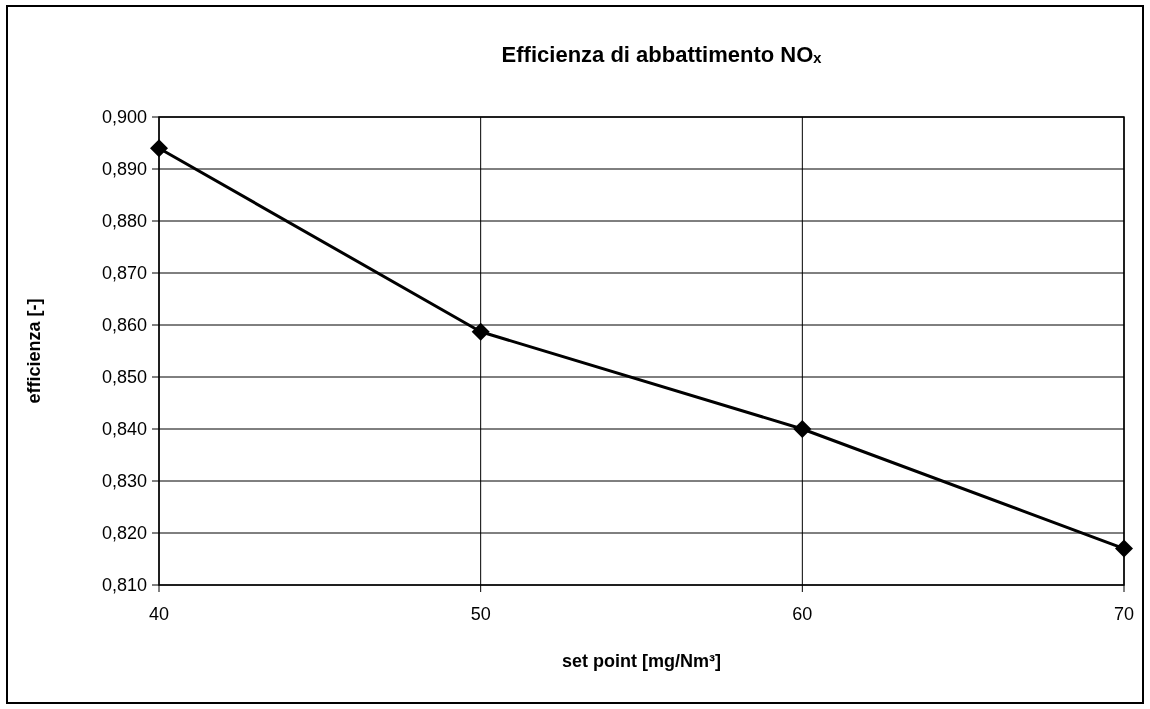 This screenshot has width=1150, height=709. Describe the element at coordinates (159, 614) in the screenshot. I see `x-tick-label: 40` at that location.